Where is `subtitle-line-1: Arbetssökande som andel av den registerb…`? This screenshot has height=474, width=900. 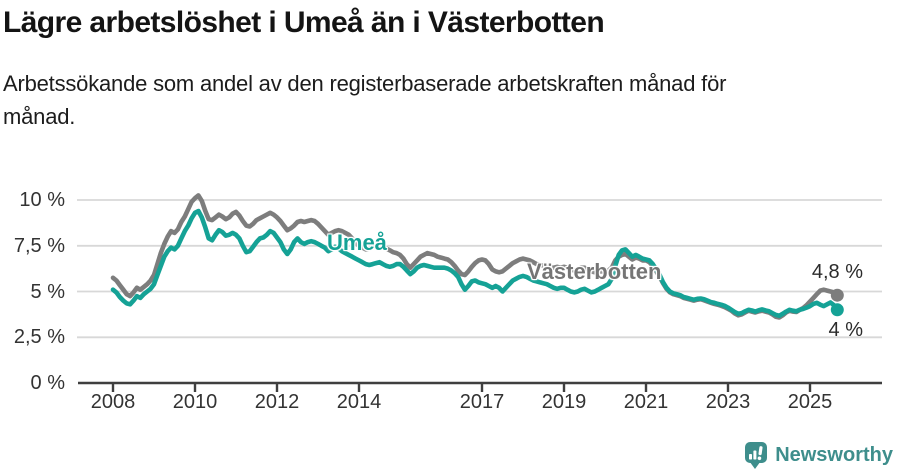
subtitle-line-1: Arbetssökande som andel av den registerb… is located at coordinates (365, 83).